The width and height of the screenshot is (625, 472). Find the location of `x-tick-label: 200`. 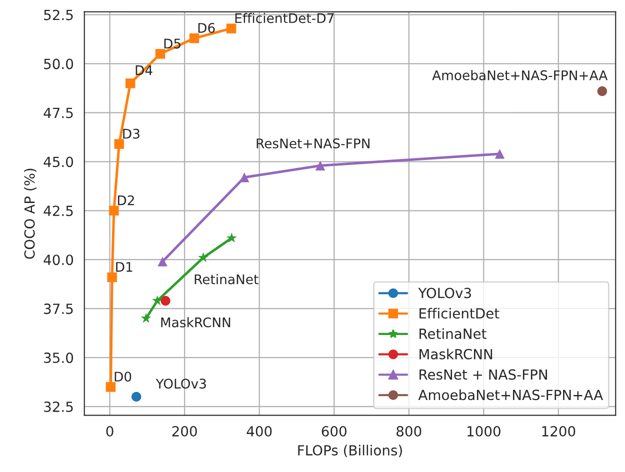

x-tick-label: 200 is located at coordinates (184, 431).